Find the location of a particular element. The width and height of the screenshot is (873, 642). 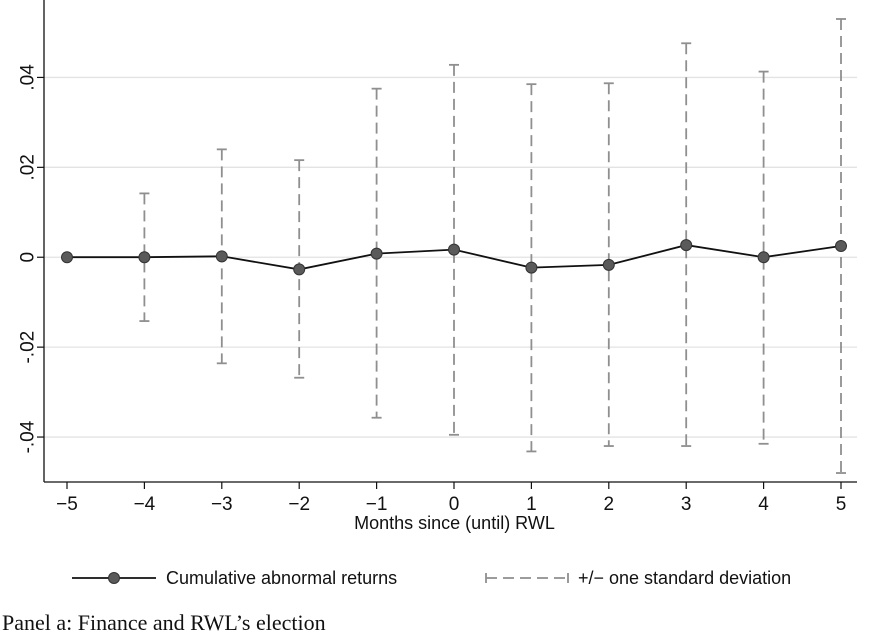

x-tick-label: −1 is located at coordinates (377, 504).